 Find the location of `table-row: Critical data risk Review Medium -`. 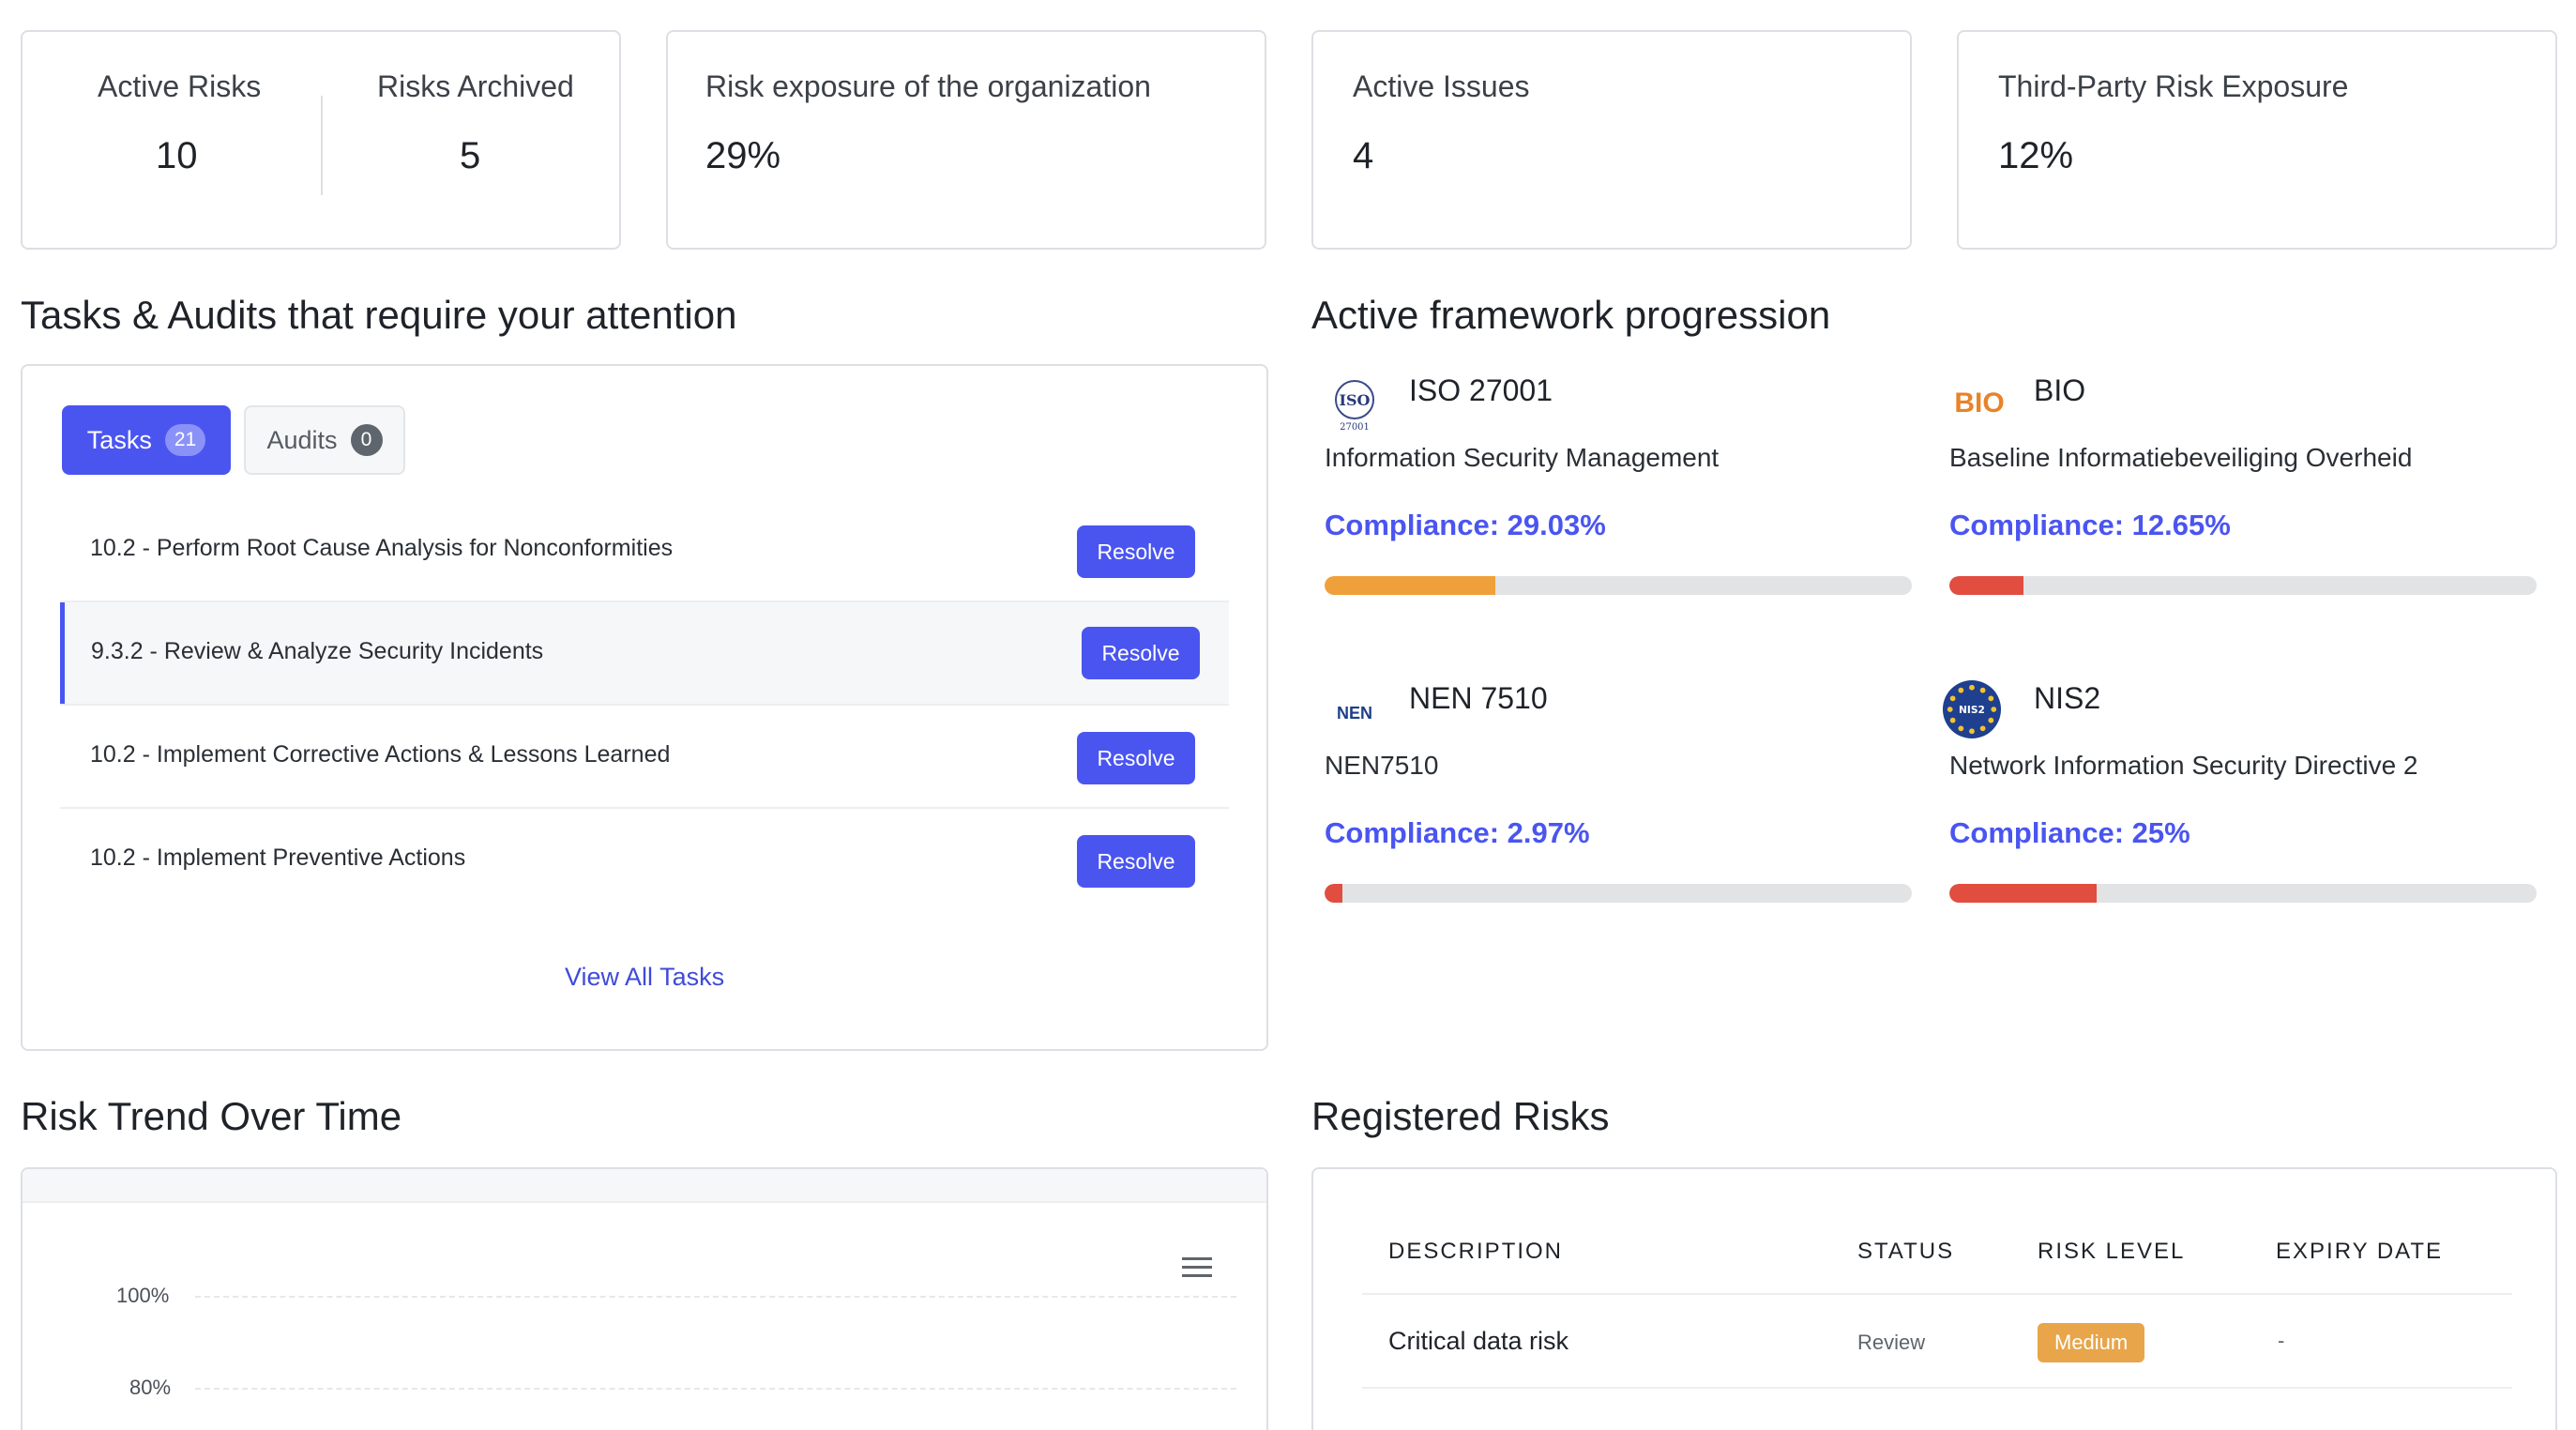

table-row: Critical data risk Review Medium - is located at coordinates (1937, 1342).